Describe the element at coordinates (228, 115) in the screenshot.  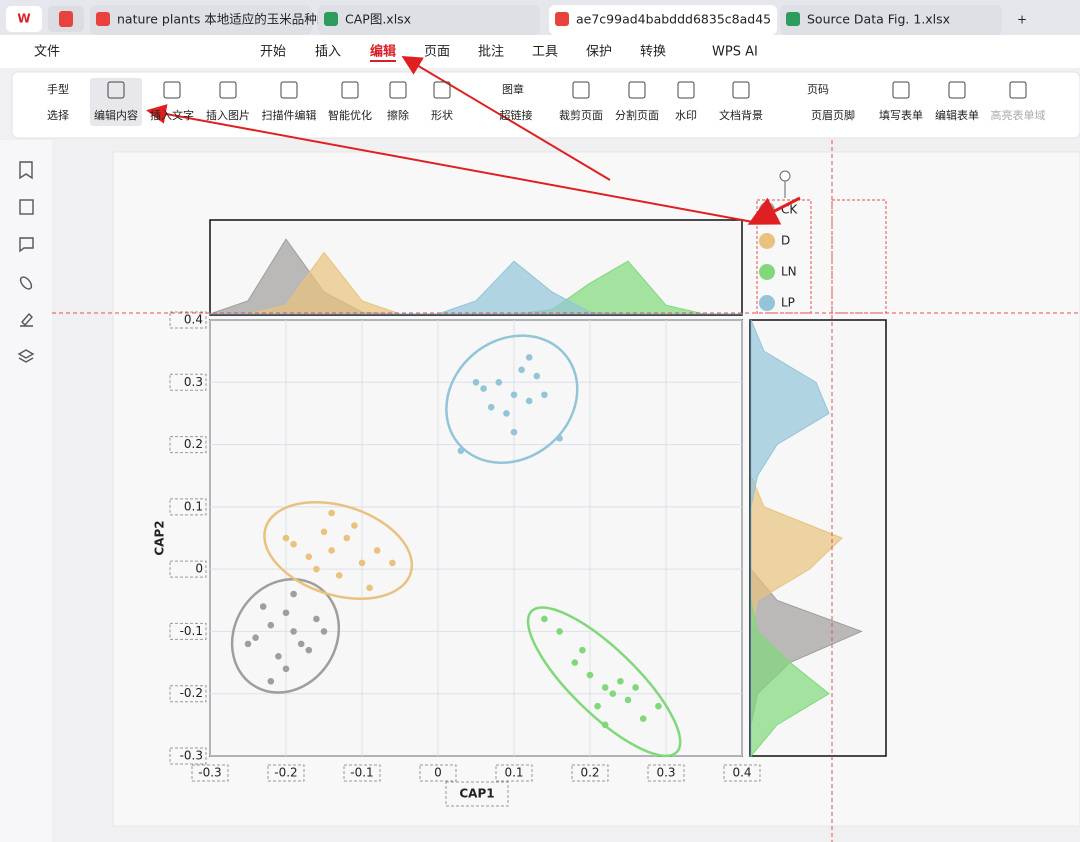
I see `tool-label: 插入图片` at that location.